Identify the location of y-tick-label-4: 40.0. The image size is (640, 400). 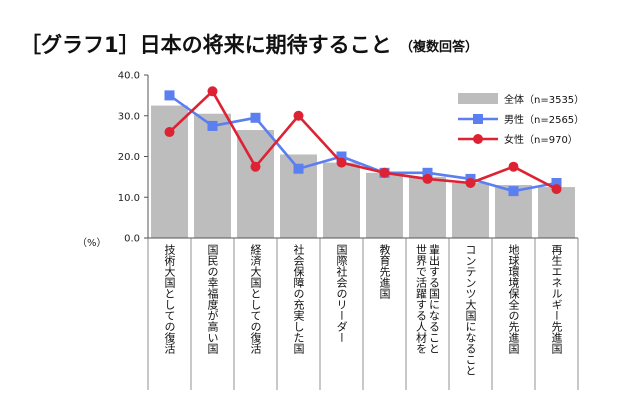
(129, 76).